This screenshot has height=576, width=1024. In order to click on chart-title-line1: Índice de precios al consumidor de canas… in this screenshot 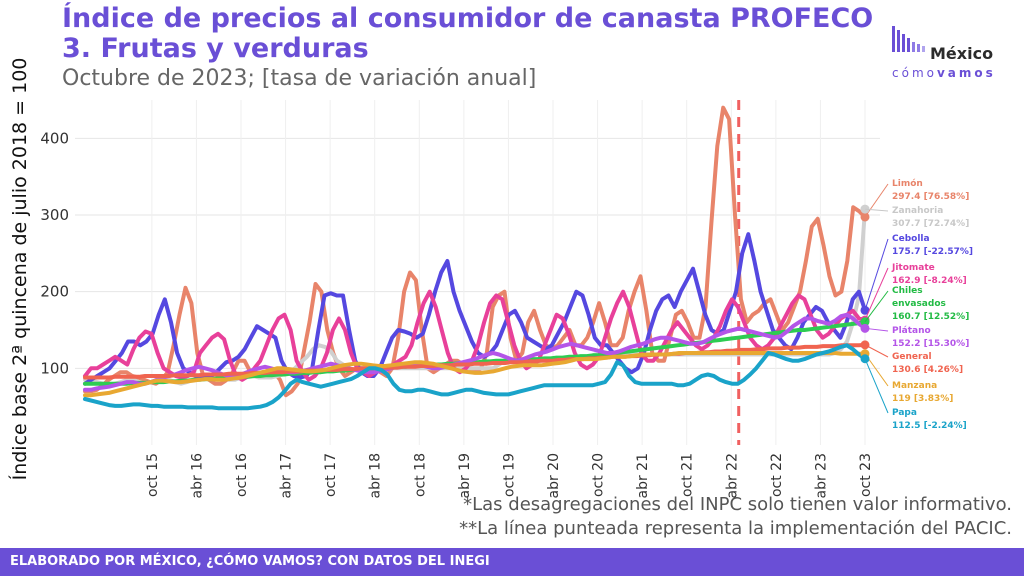, I will do `click(468, 18)`.